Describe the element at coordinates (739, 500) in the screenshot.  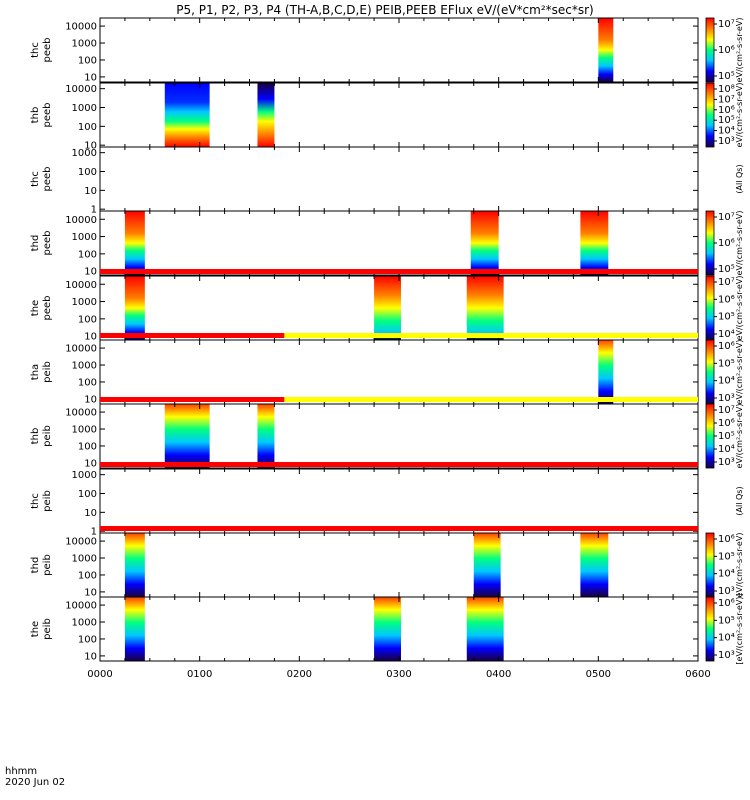
I see `colorbar-label: (All Qs)` at that location.